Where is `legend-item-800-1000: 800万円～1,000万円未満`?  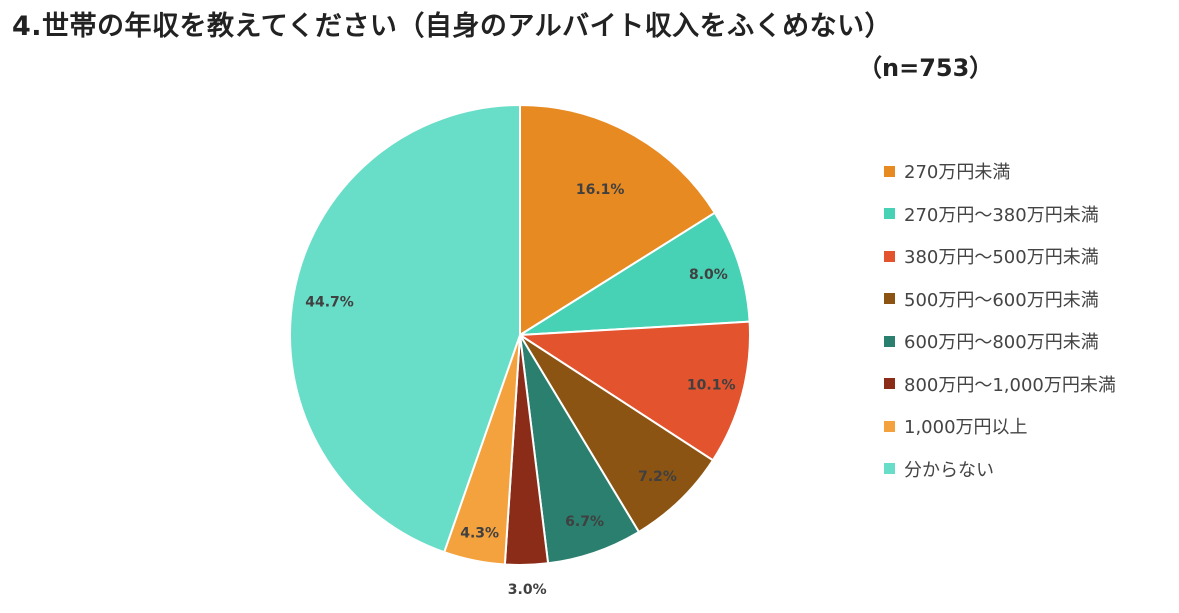 legend-item-800-1000: 800万円～1,000万円未満 is located at coordinates (1000, 384).